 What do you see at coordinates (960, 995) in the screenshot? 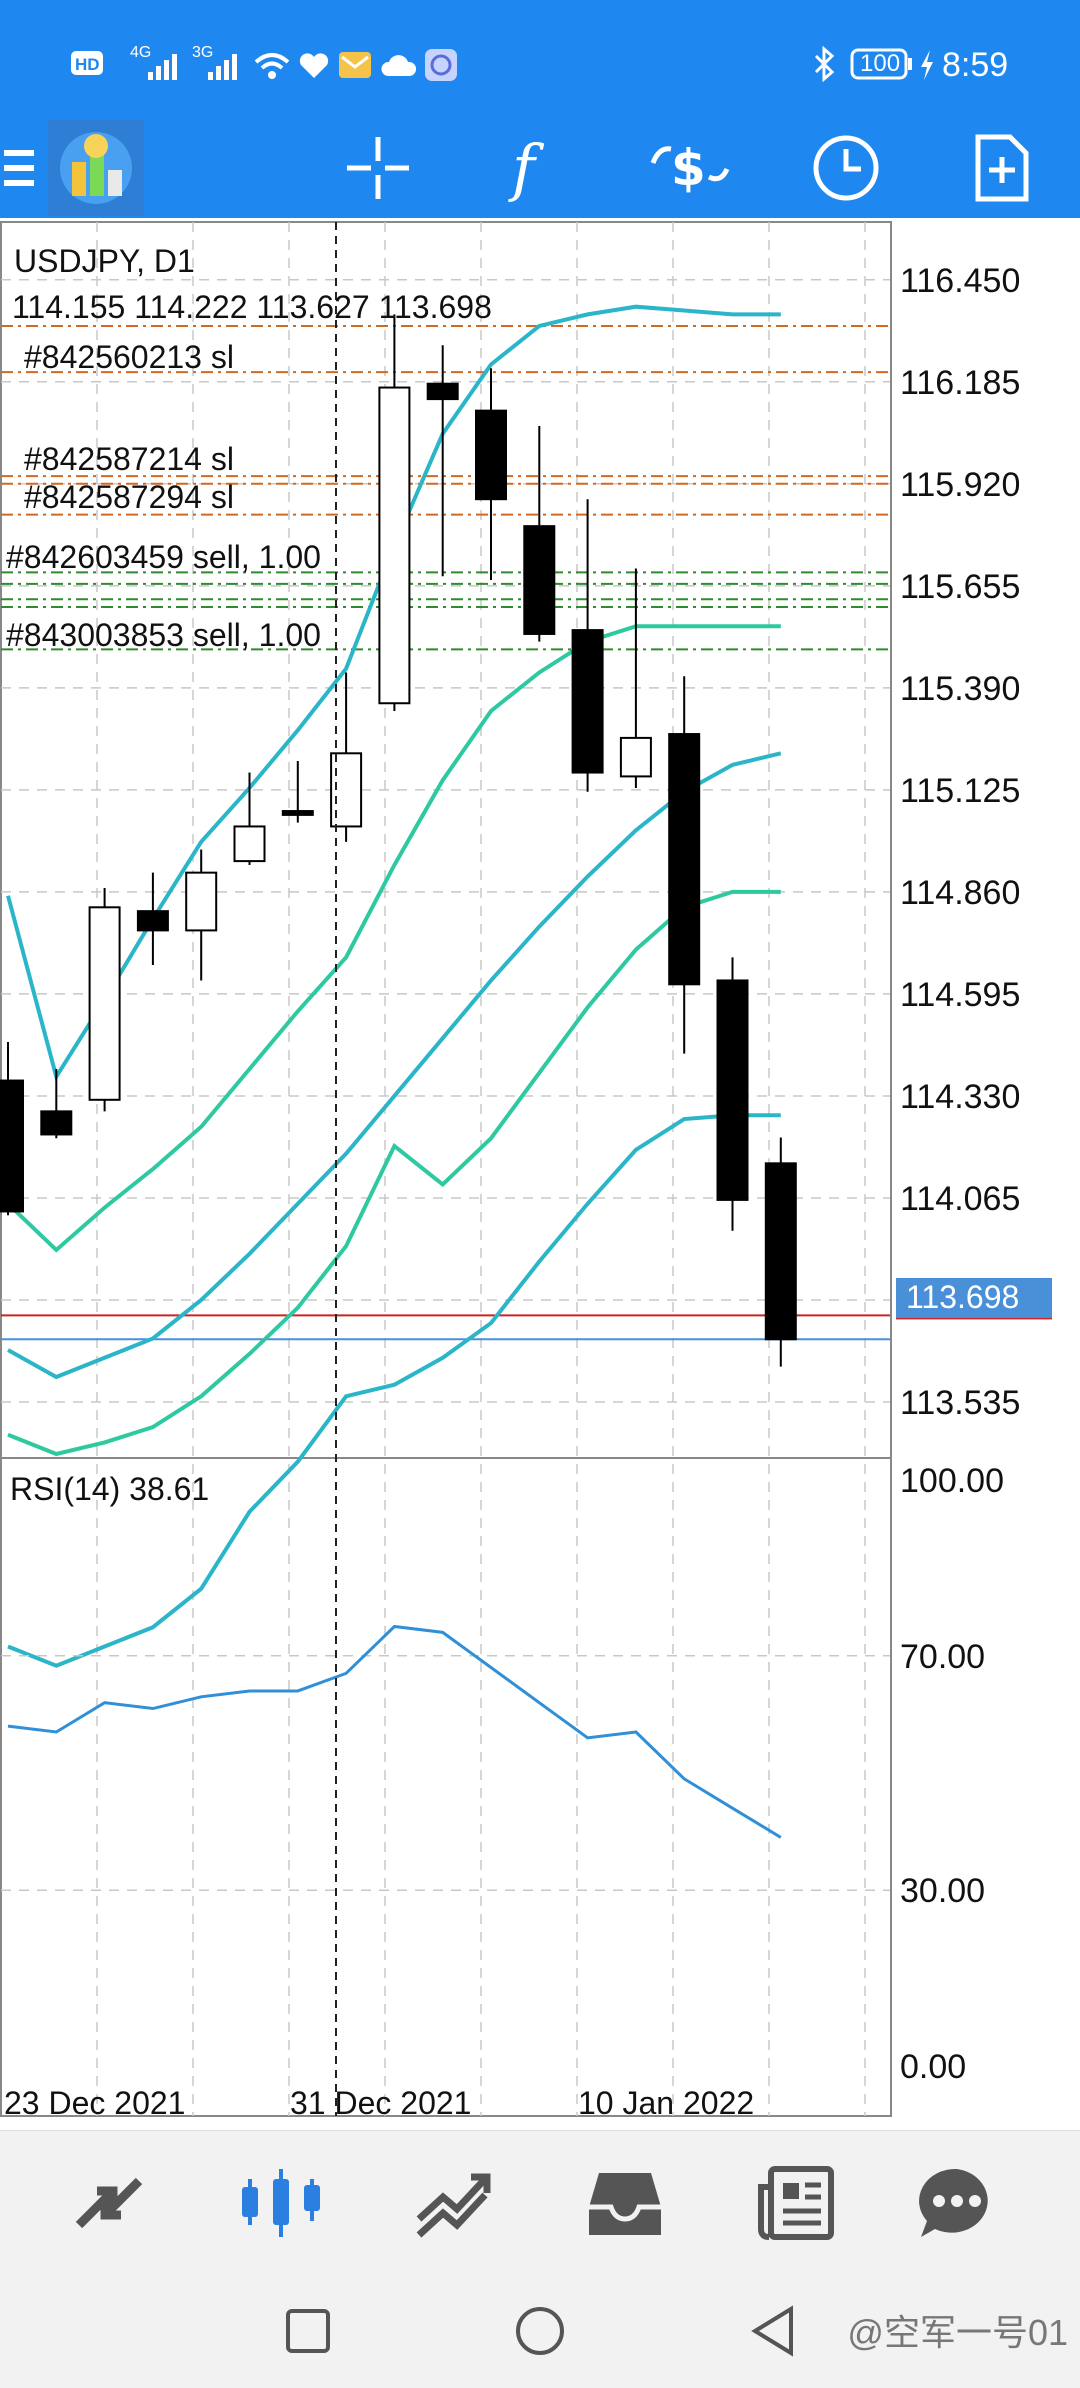
I see `price-tick-label: 114.595` at bounding box center [960, 995].